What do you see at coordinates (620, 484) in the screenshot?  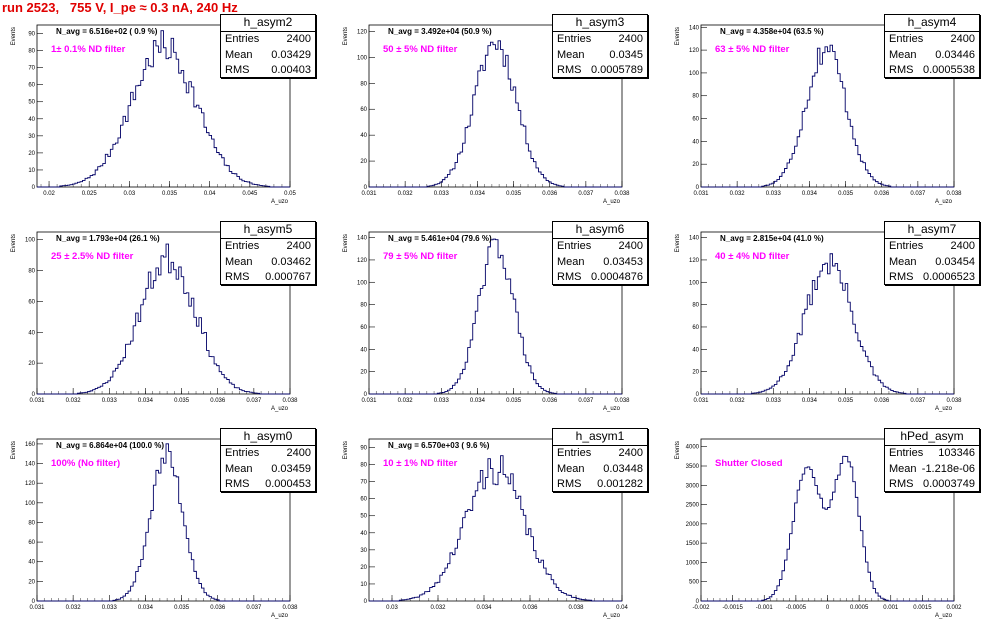 I see `stats-rms-value: 0.001282` at bounding box center [620, 484].